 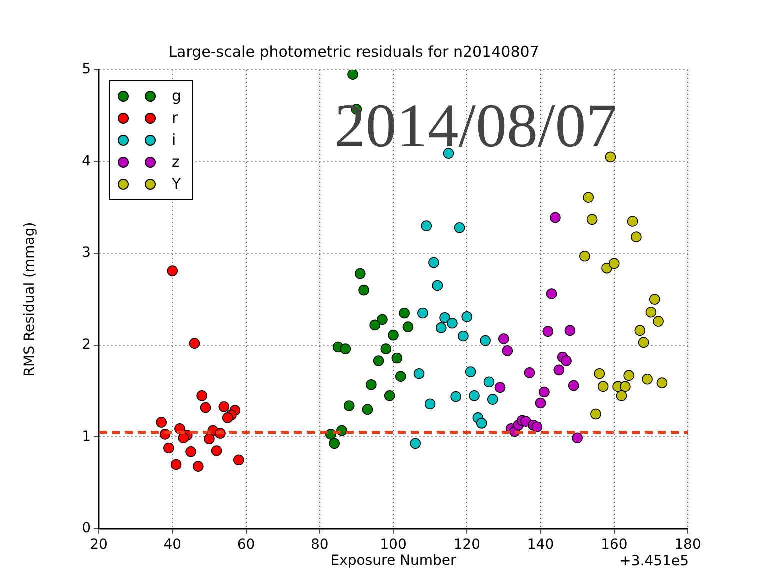 What do you see at coordinates (614, 545) in the screenshot?
I see `x-tick-label: 160` at bounding box center [614, 545].